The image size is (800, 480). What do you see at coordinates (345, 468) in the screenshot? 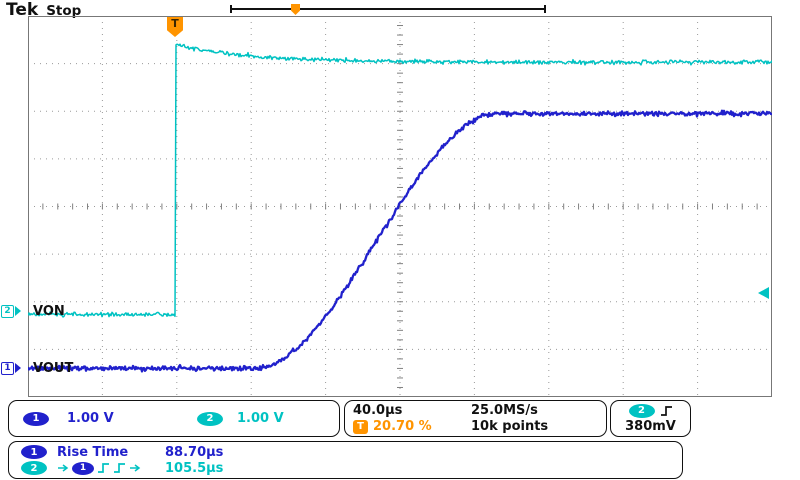
I see `measurement-row-2: 2 1 105.5µs` at bounding box center [345, 468].